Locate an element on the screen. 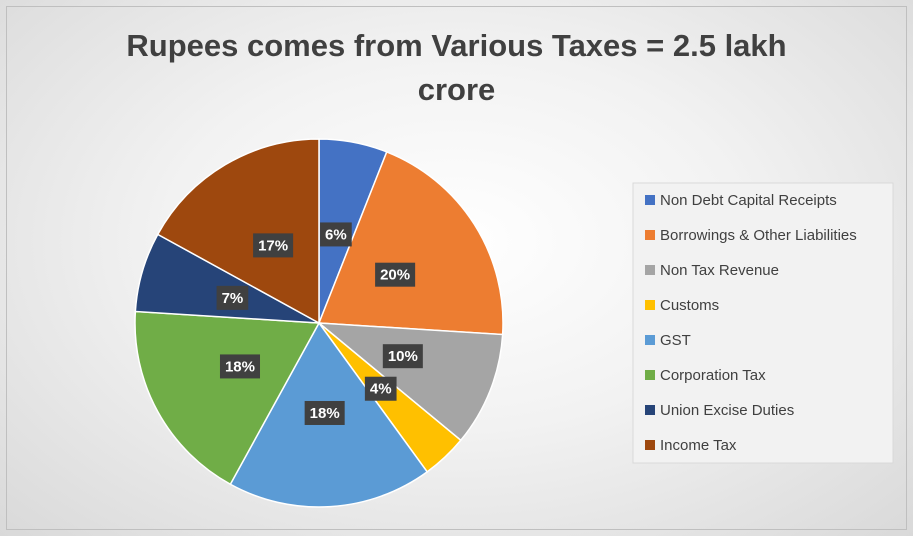  data-label: 7% is located at coordinates (232, 297).